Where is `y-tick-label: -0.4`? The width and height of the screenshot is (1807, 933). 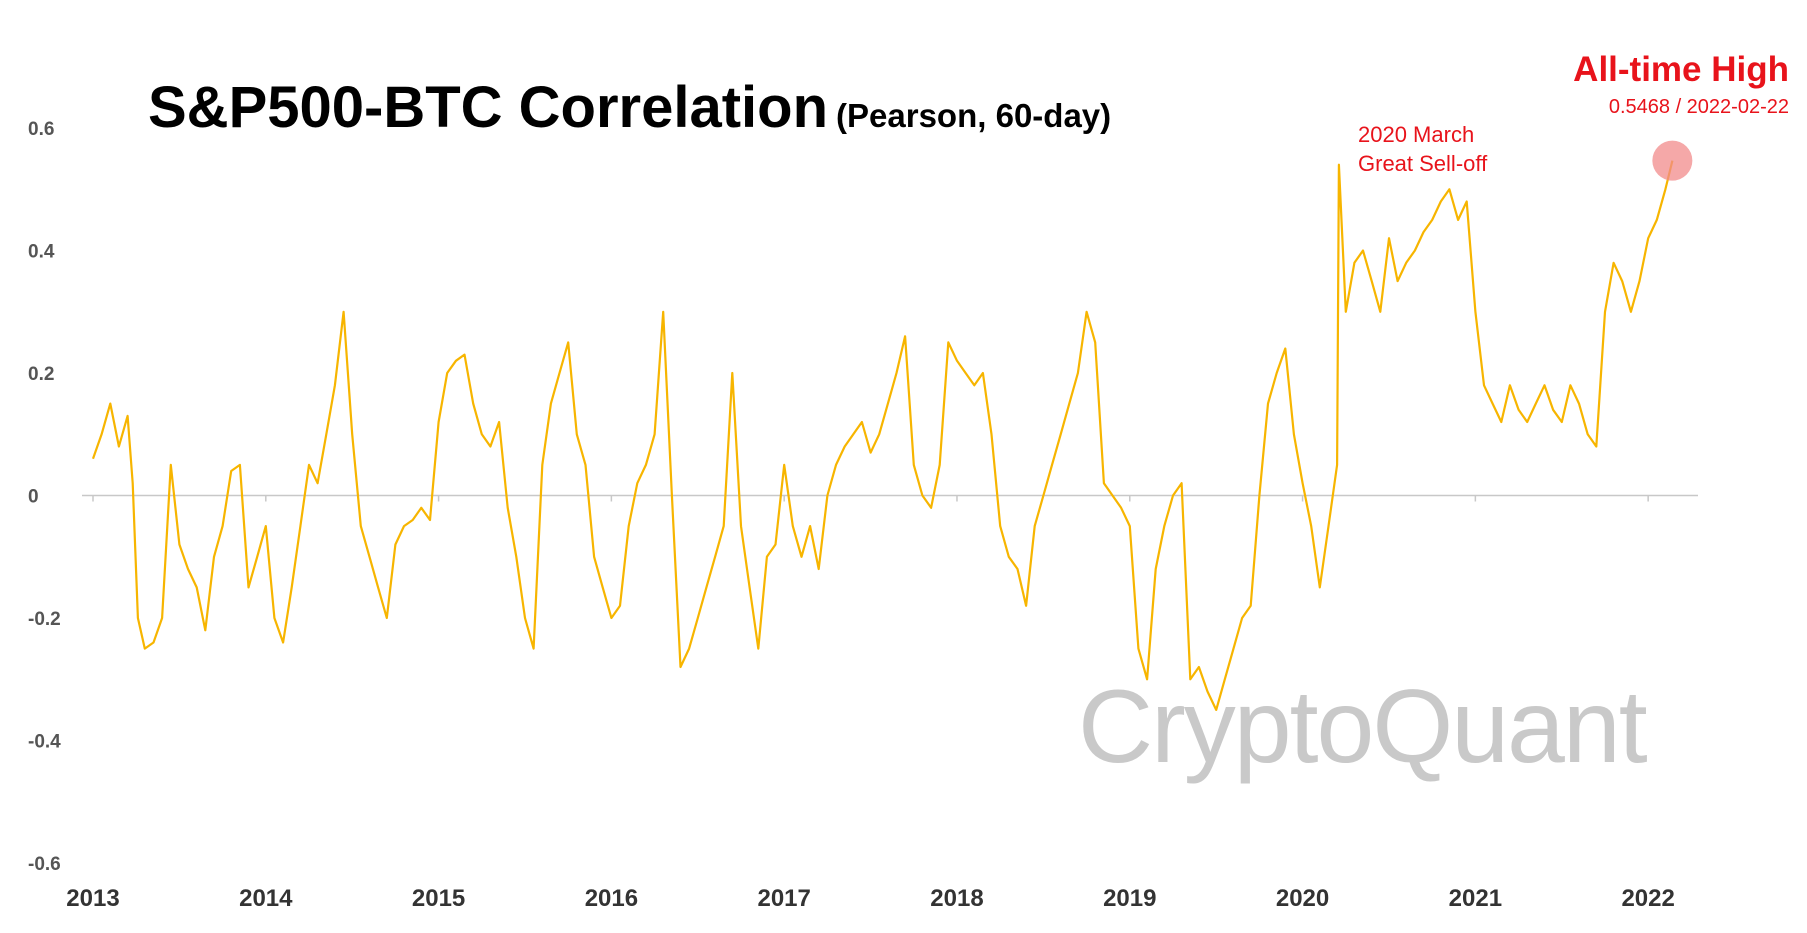
y-tick-label: -0.4 is located at coordinates (44, 742).